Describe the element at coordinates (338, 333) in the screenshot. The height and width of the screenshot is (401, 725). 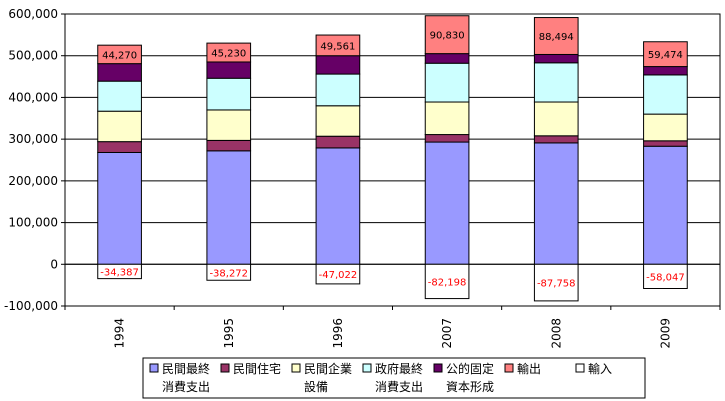
I see `x-tick-label: 1996` at that location.